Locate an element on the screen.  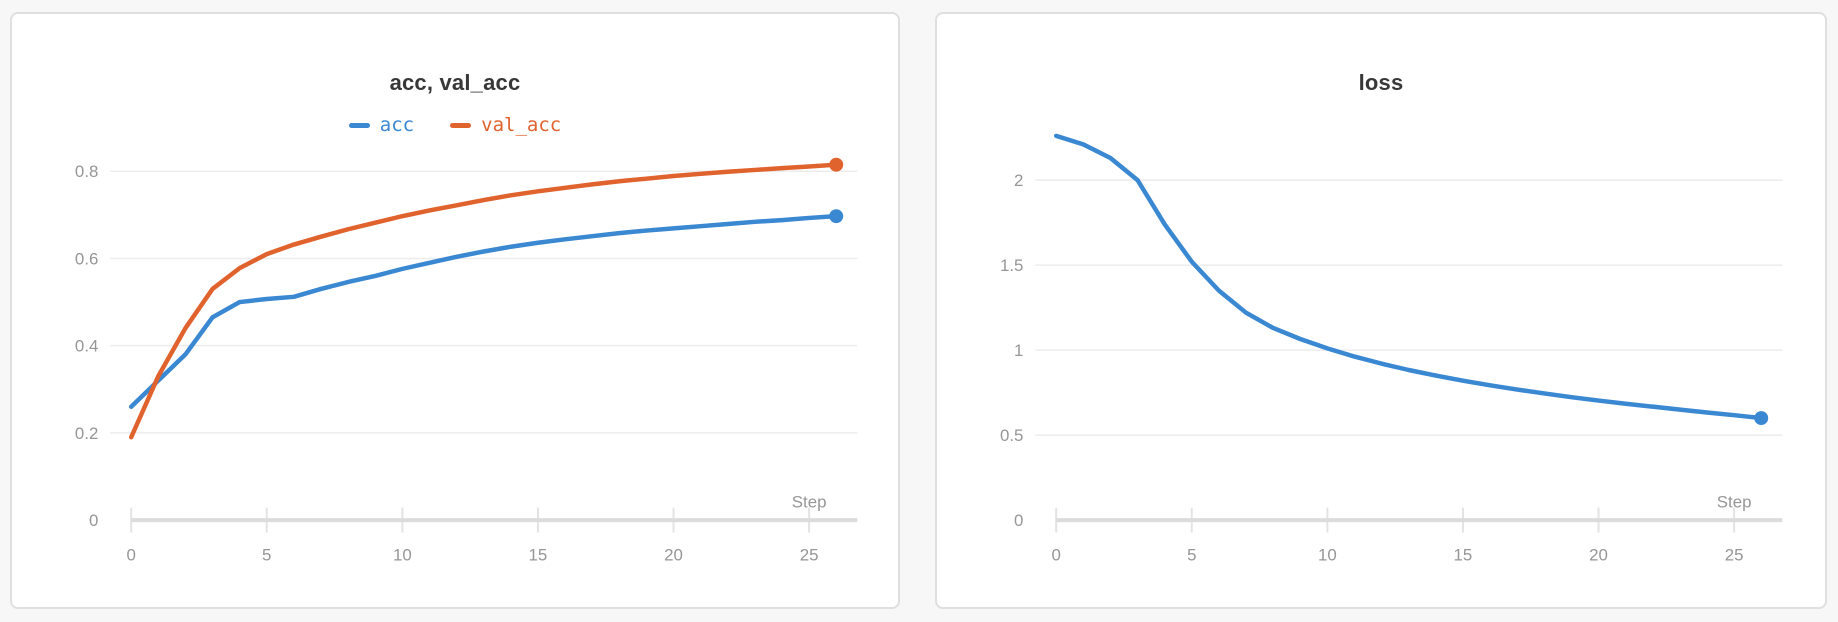
y-tick-labels: 0 0.5 1 1.5 2 is located at coordinates (1011, 350).